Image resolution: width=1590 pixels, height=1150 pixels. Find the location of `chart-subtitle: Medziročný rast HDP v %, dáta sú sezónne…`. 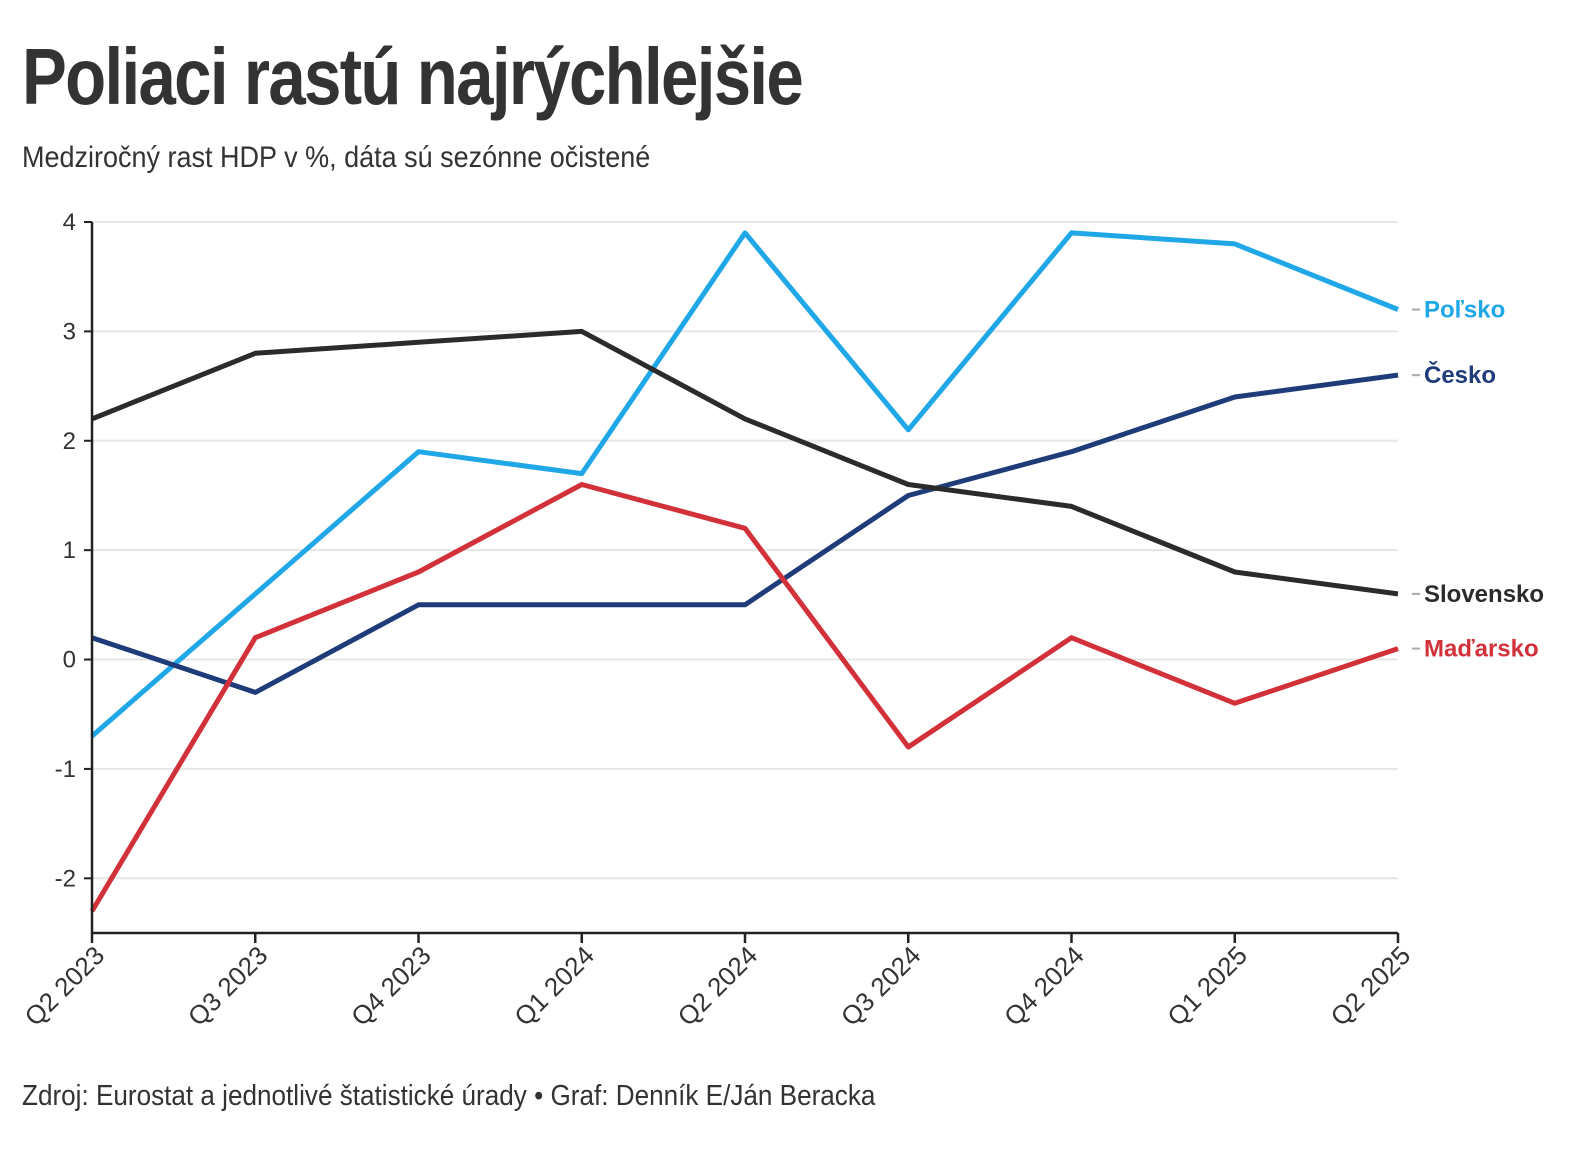

chart-subtitle: Medziročný rast HDP v %, dáta sú sezónne… is located at coordinates (336, 157).